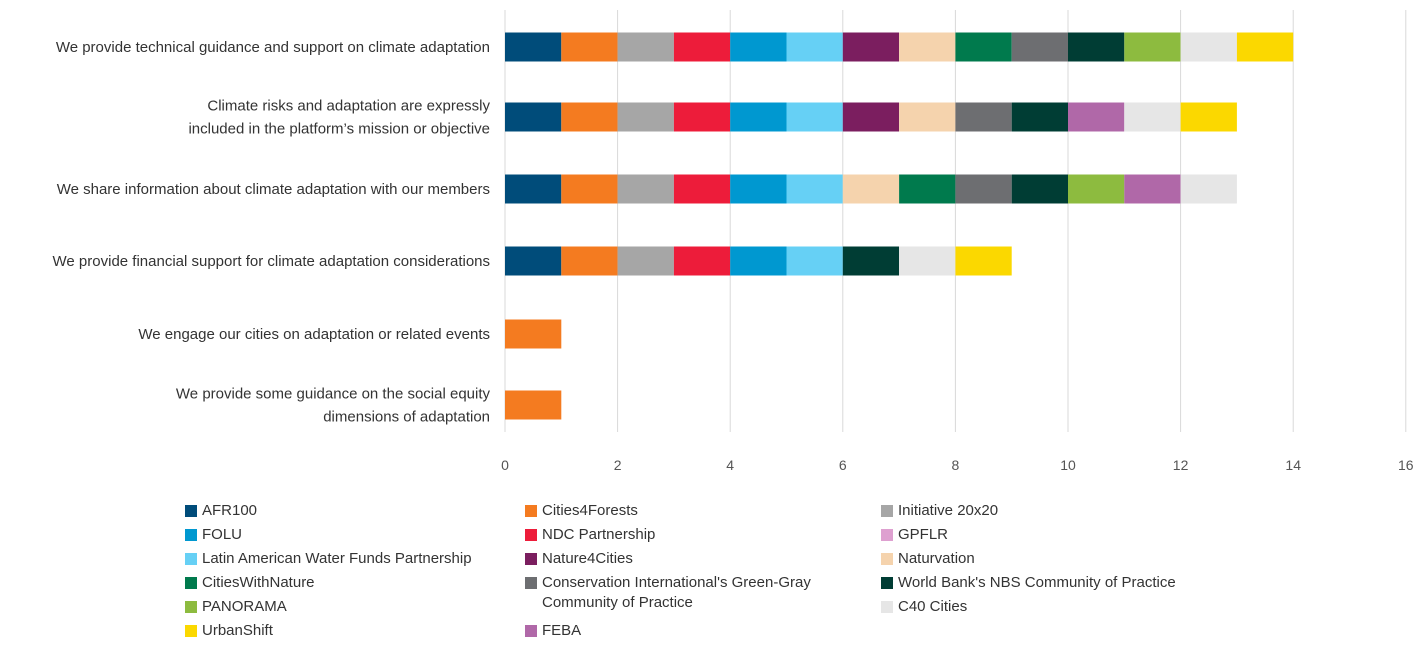  Describe the element at coordinates (936, 558) in the screenshot. I see `legend-label: Naturvation` at that location.